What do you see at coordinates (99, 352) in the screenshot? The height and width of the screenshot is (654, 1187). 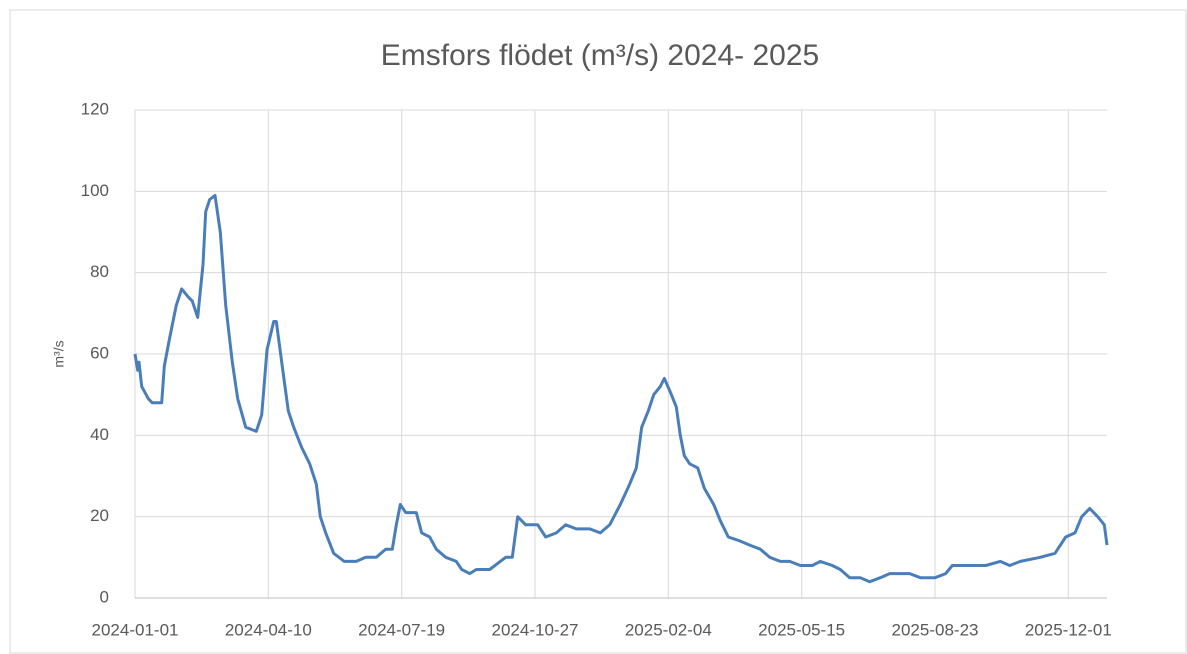 I see `y-tick-label: 60` at bounding box center [99, 352].